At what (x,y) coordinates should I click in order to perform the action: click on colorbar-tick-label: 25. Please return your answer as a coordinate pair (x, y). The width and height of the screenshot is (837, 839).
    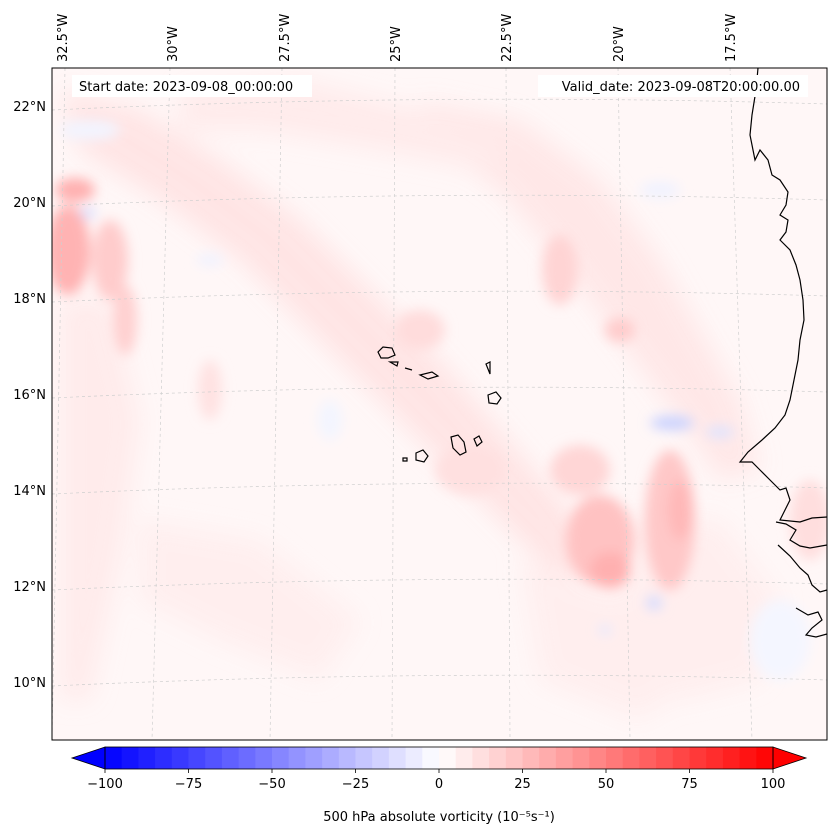
    Looking at the image, I should click on (522, 784).